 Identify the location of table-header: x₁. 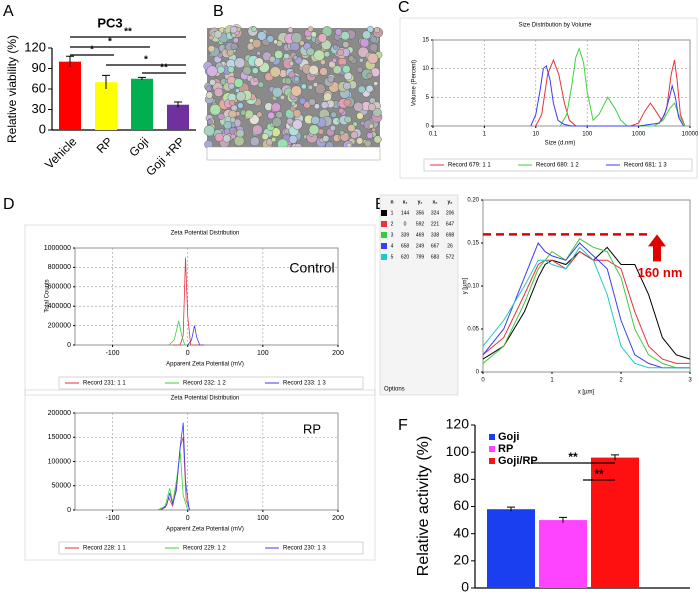
(405, 202).